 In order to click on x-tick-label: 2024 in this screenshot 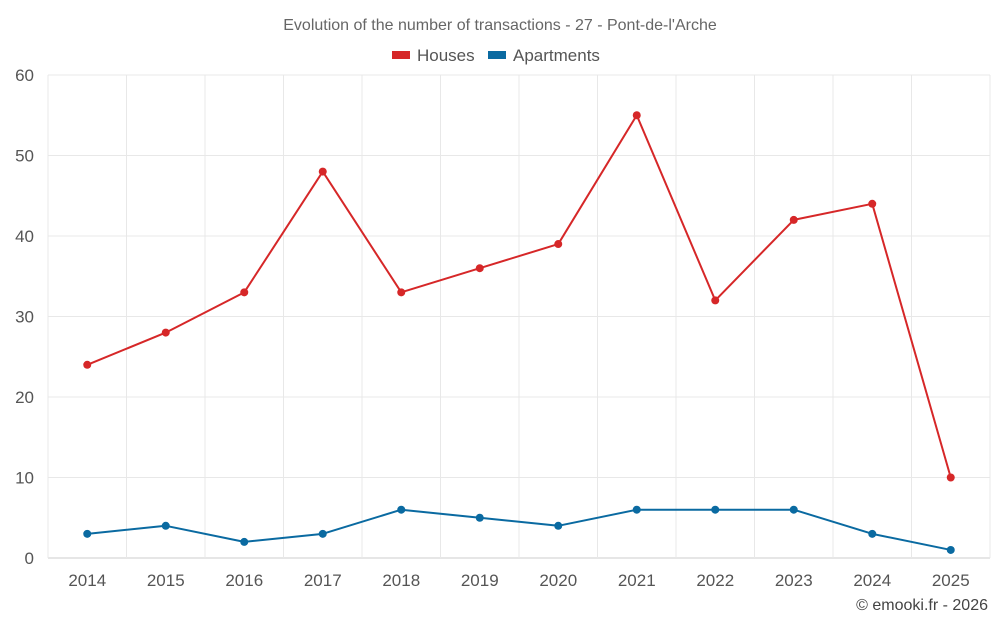, I will do `click(872, 580)`.